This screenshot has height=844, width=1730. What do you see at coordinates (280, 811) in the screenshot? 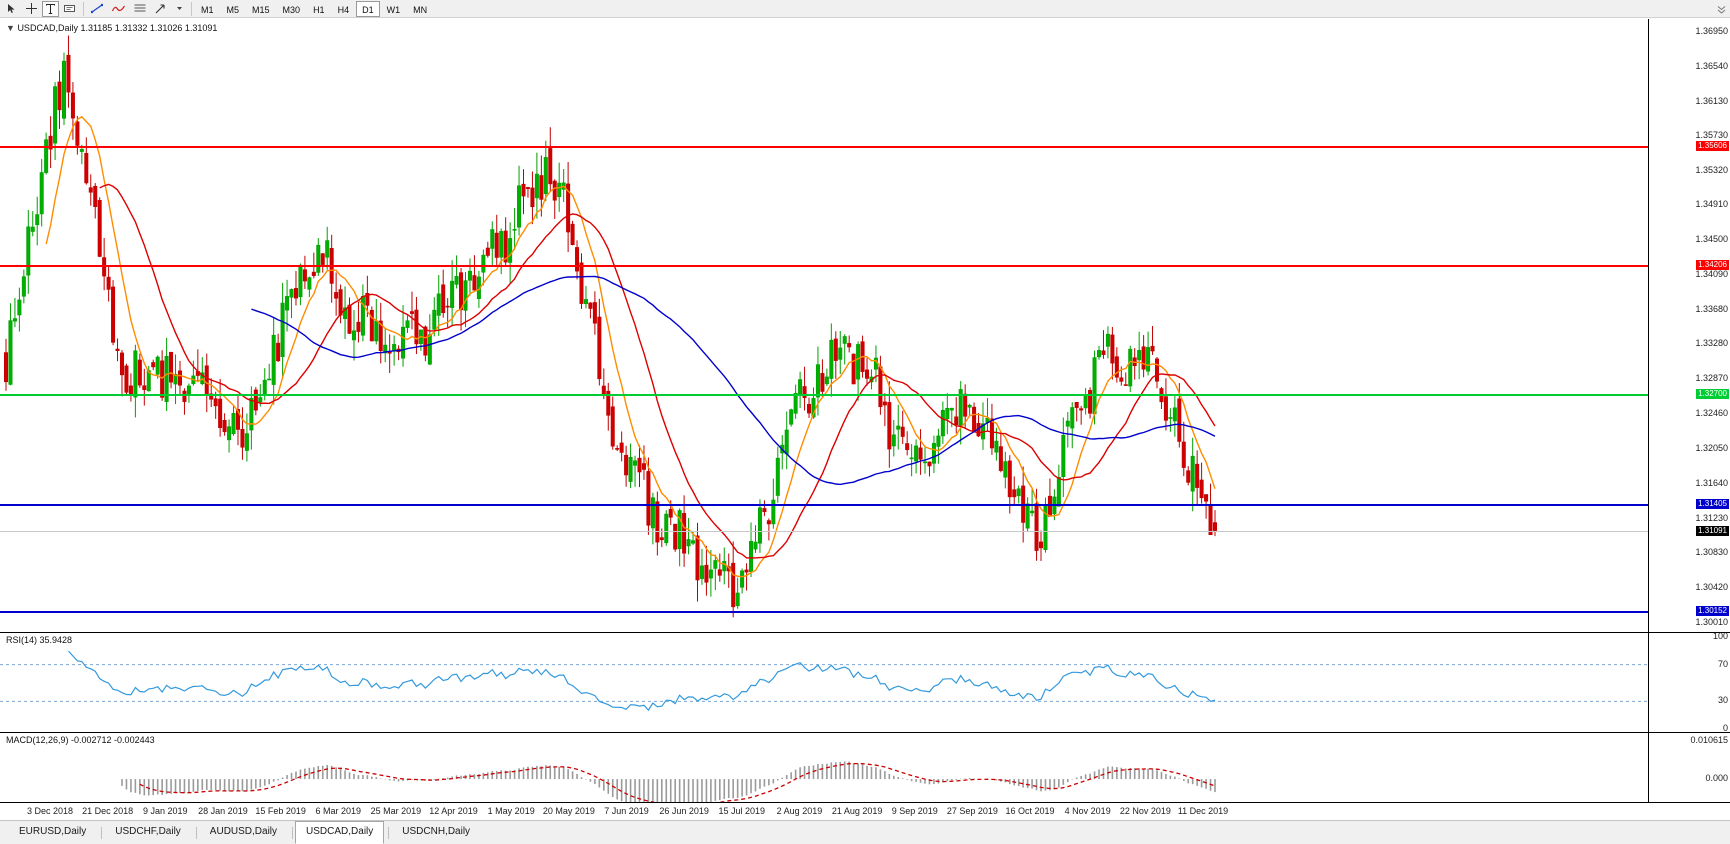
I see `x-axis-tick: 15 Feb 2019` at bounding box center [280, 811].